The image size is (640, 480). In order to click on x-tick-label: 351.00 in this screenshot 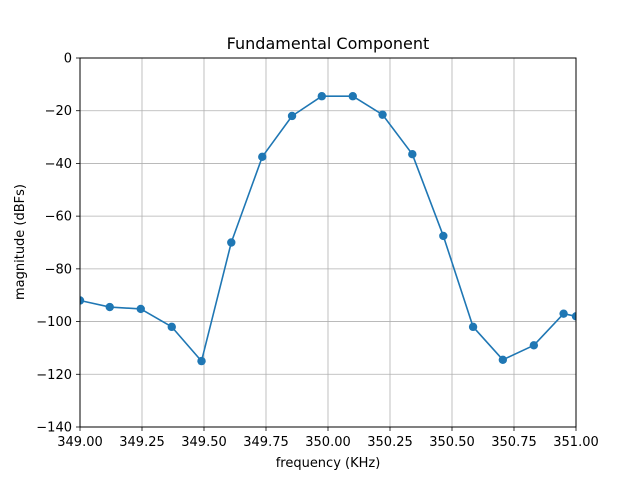, I will do `click(576, 442)`.